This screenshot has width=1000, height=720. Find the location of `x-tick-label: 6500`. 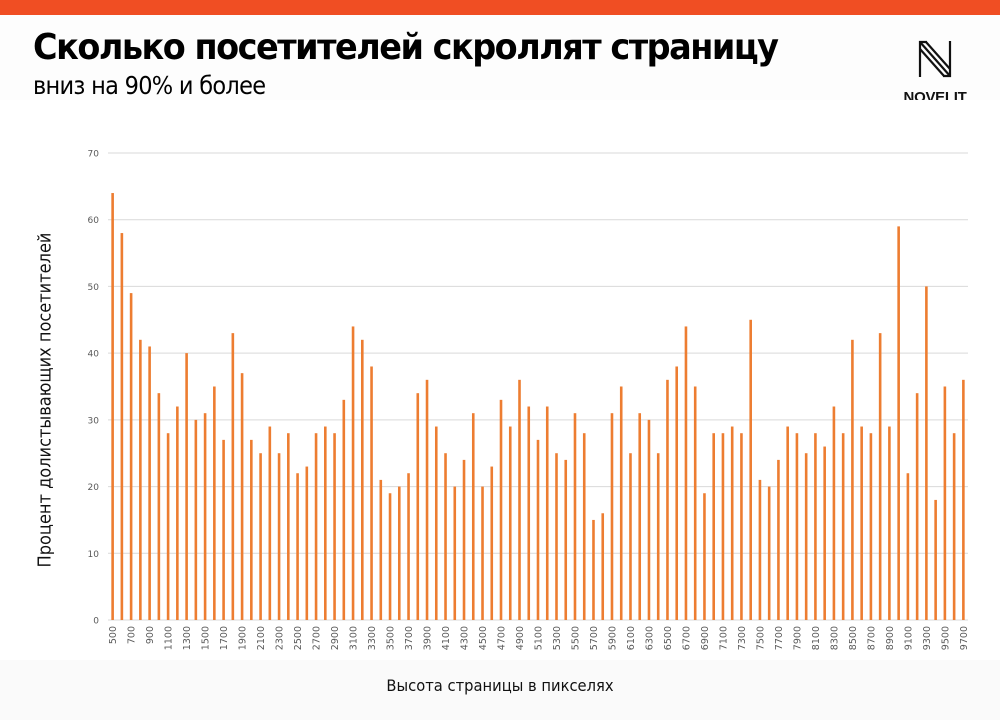

x-tick-label: 6500 is located at coordinates (668, 638).